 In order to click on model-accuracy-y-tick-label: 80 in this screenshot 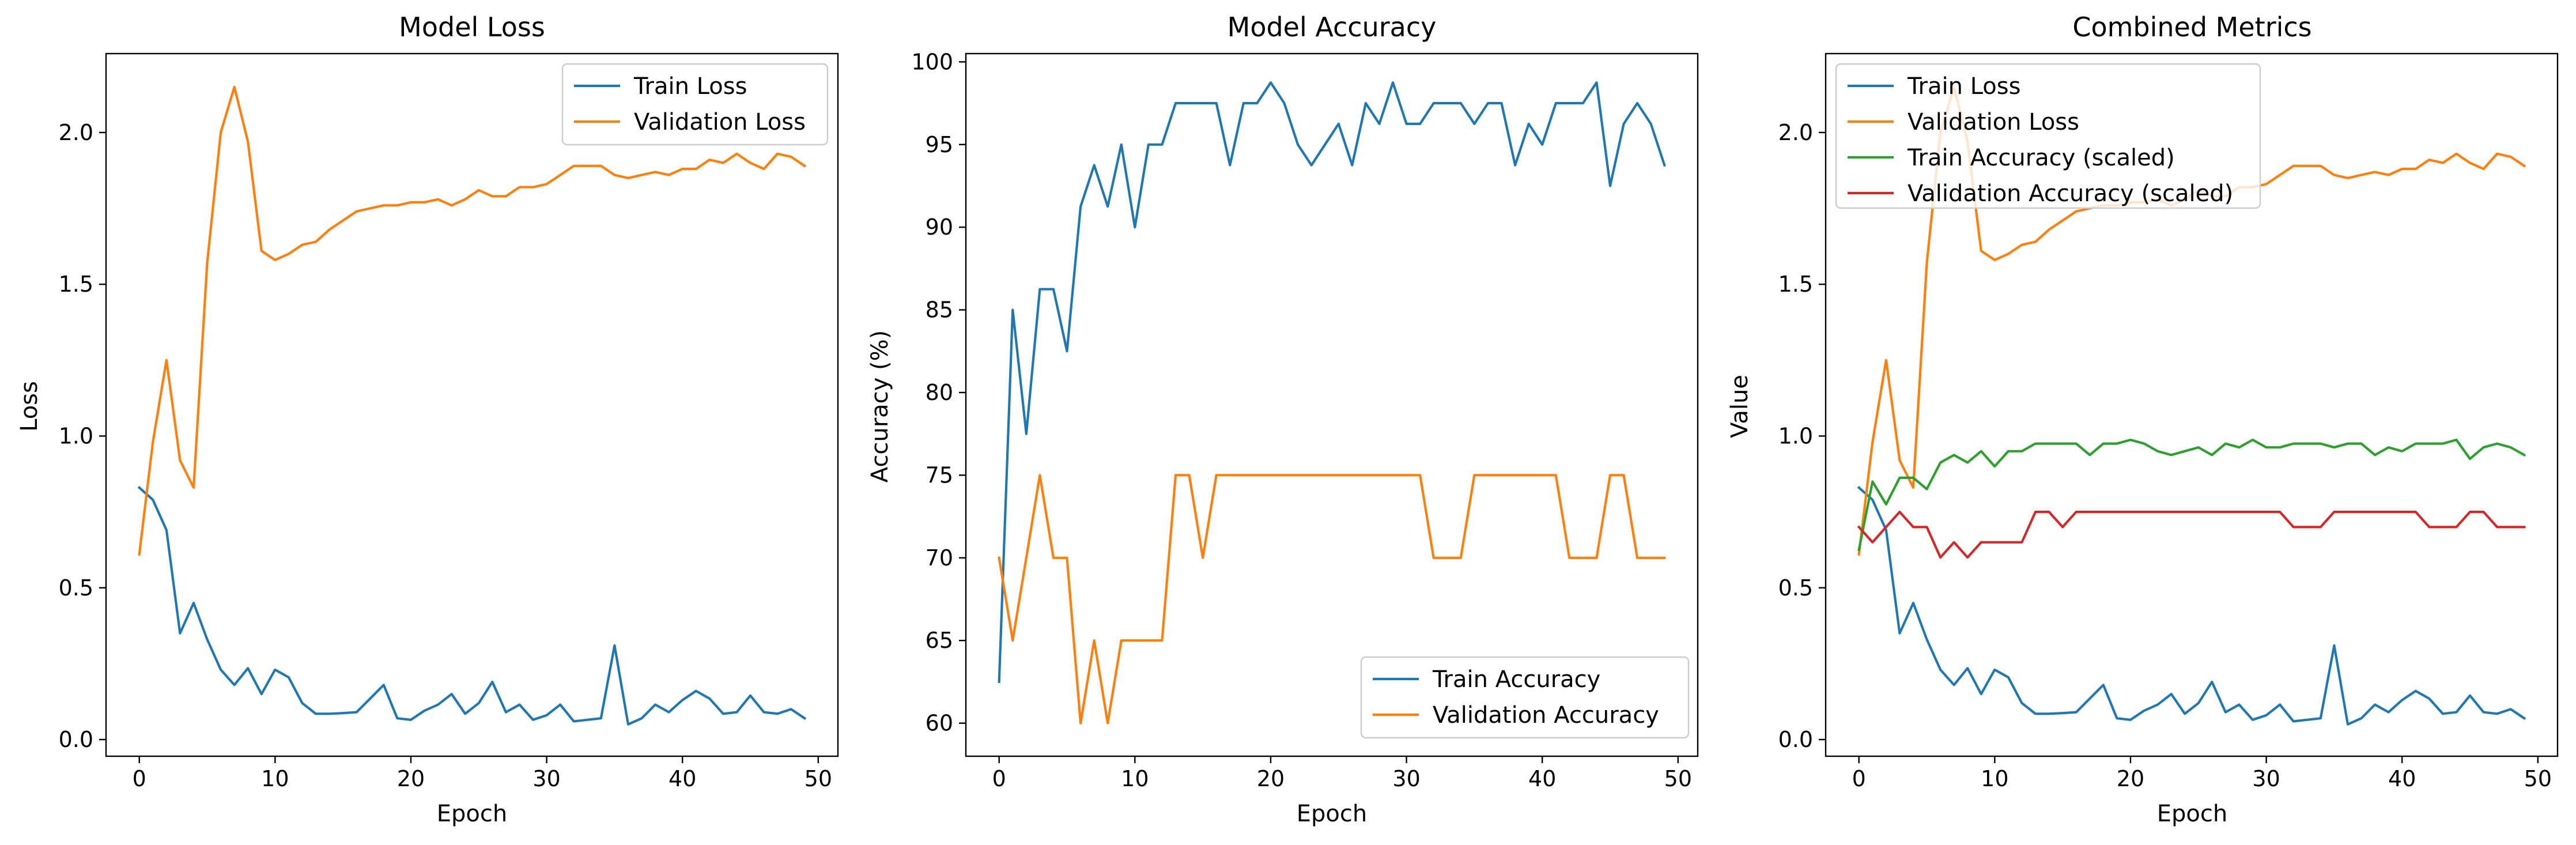, I will do `click(939, 393)`.